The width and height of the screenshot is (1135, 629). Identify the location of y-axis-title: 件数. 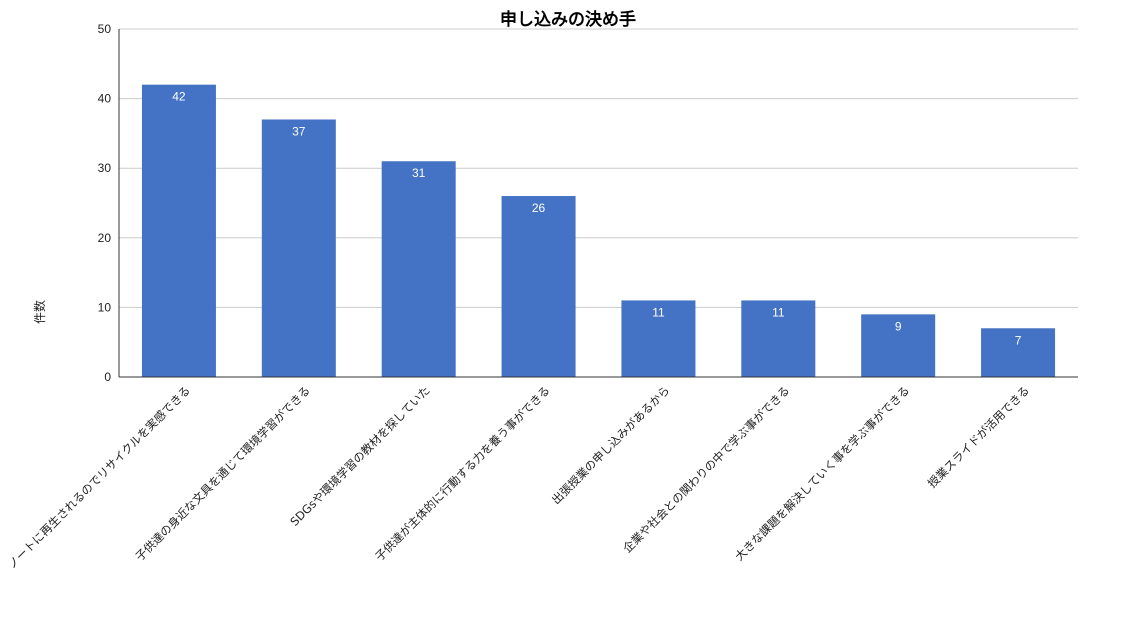
(39, 312).